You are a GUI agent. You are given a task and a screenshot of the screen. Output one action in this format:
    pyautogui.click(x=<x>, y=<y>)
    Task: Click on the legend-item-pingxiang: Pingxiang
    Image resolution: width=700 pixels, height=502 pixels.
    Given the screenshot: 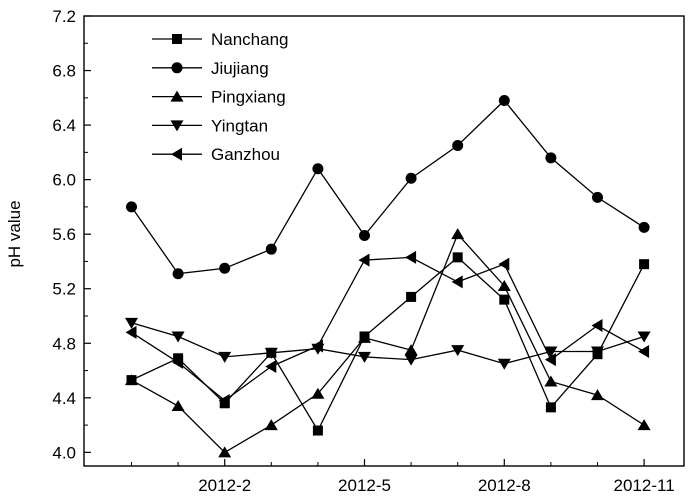 What is the action you would take?
    pyautogui.click(x=219, y=97)
    